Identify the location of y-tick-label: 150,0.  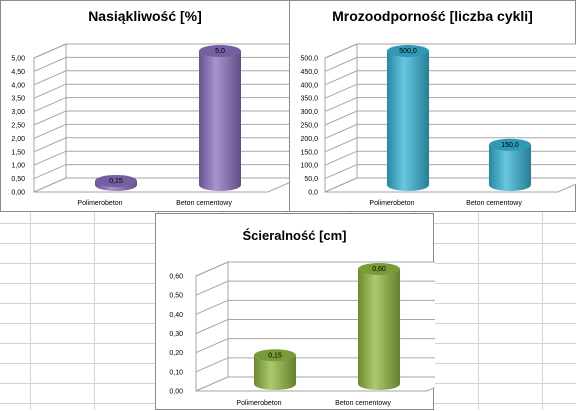
(309, 152).